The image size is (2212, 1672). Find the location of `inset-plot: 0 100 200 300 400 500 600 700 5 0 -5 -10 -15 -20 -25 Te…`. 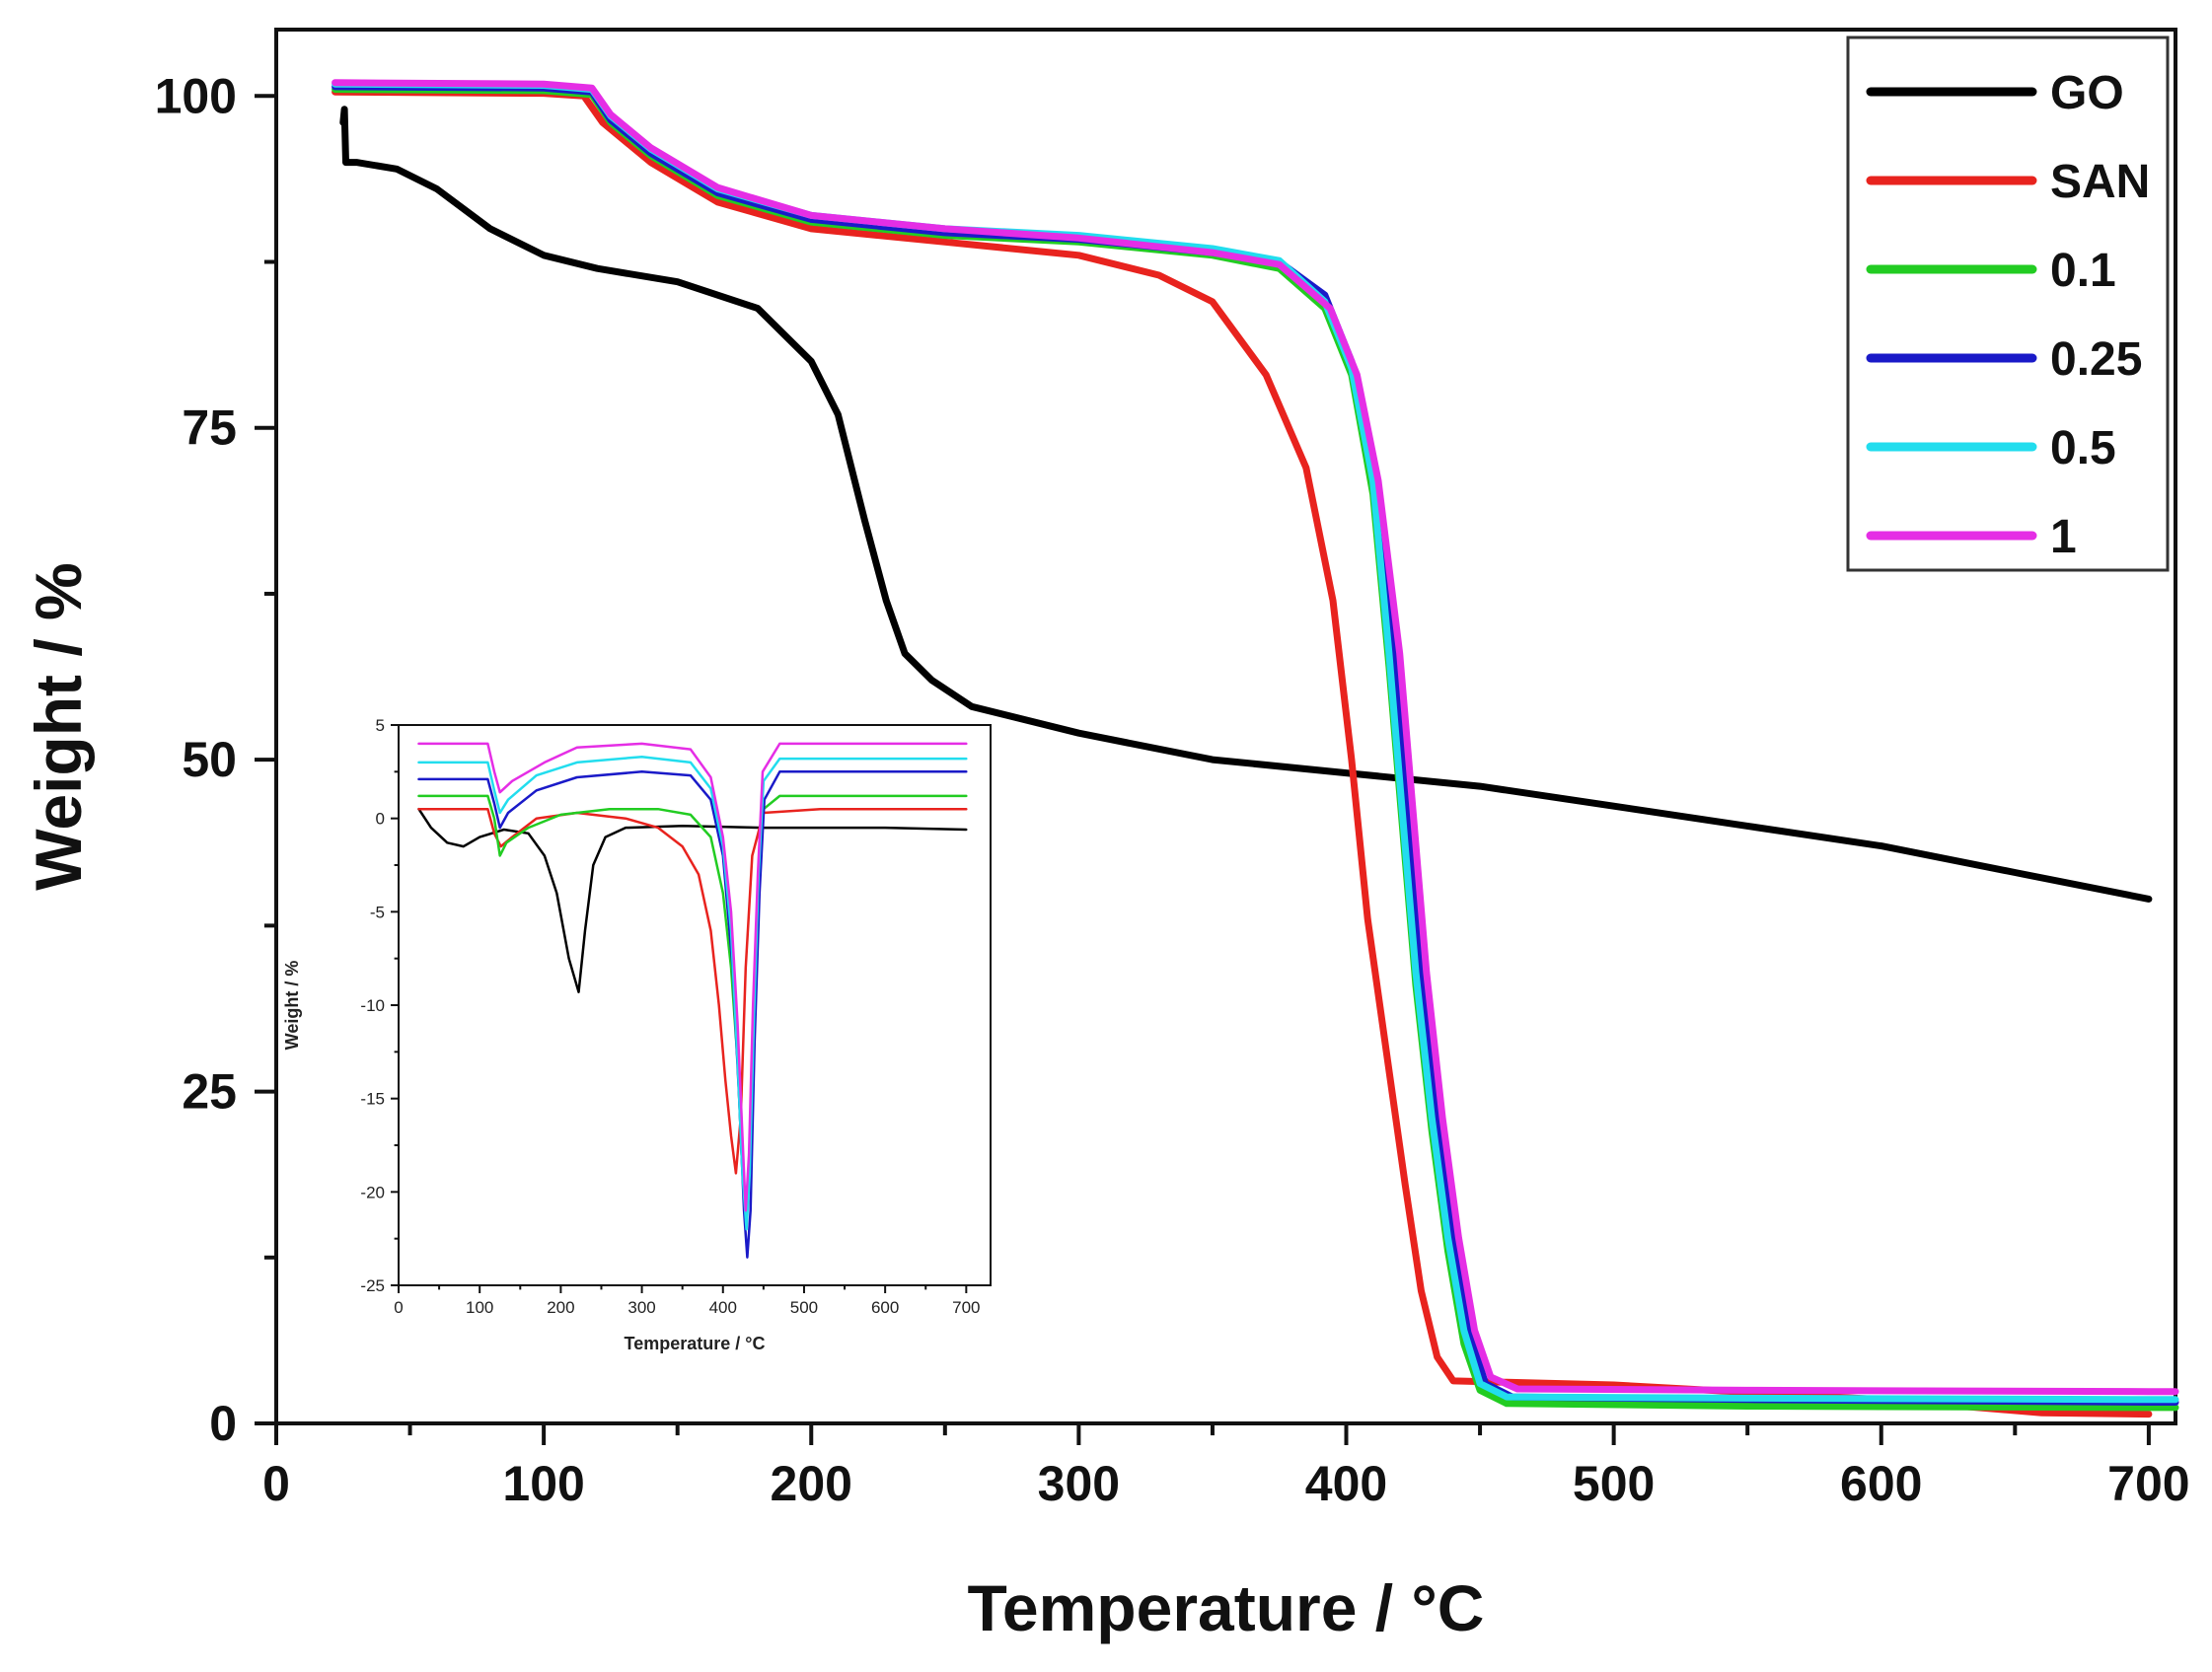

inset-plot: 0 100 200 300 400 500 600 700 5 0 -5 -10 -15 -20 -25 Te… is located at coordinates (637, 1034).